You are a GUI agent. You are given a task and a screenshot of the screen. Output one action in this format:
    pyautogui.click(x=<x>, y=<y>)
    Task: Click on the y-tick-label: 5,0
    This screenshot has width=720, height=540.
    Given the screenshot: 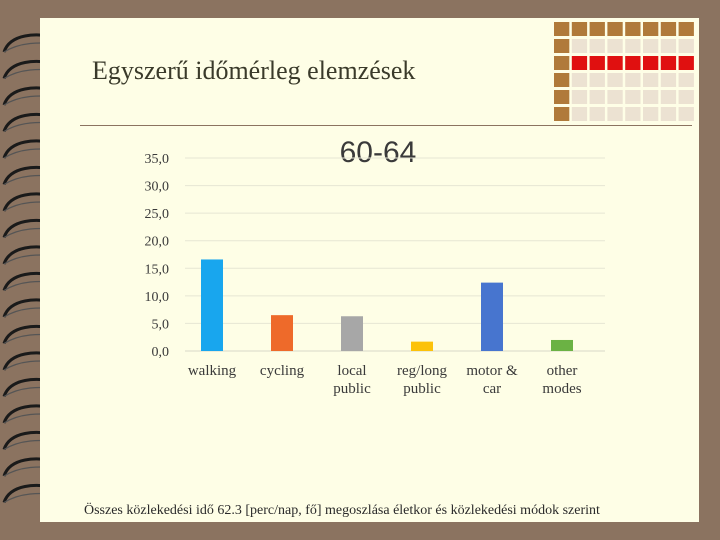 What is the action you would take?
    pyautogui.click(x=161, y=324)
    